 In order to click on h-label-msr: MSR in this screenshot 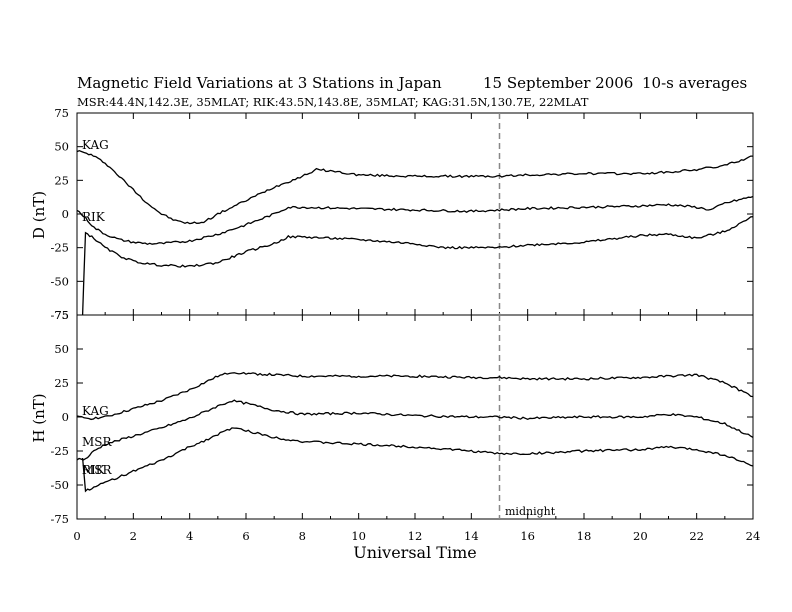, I will do `click(97, 442)`.